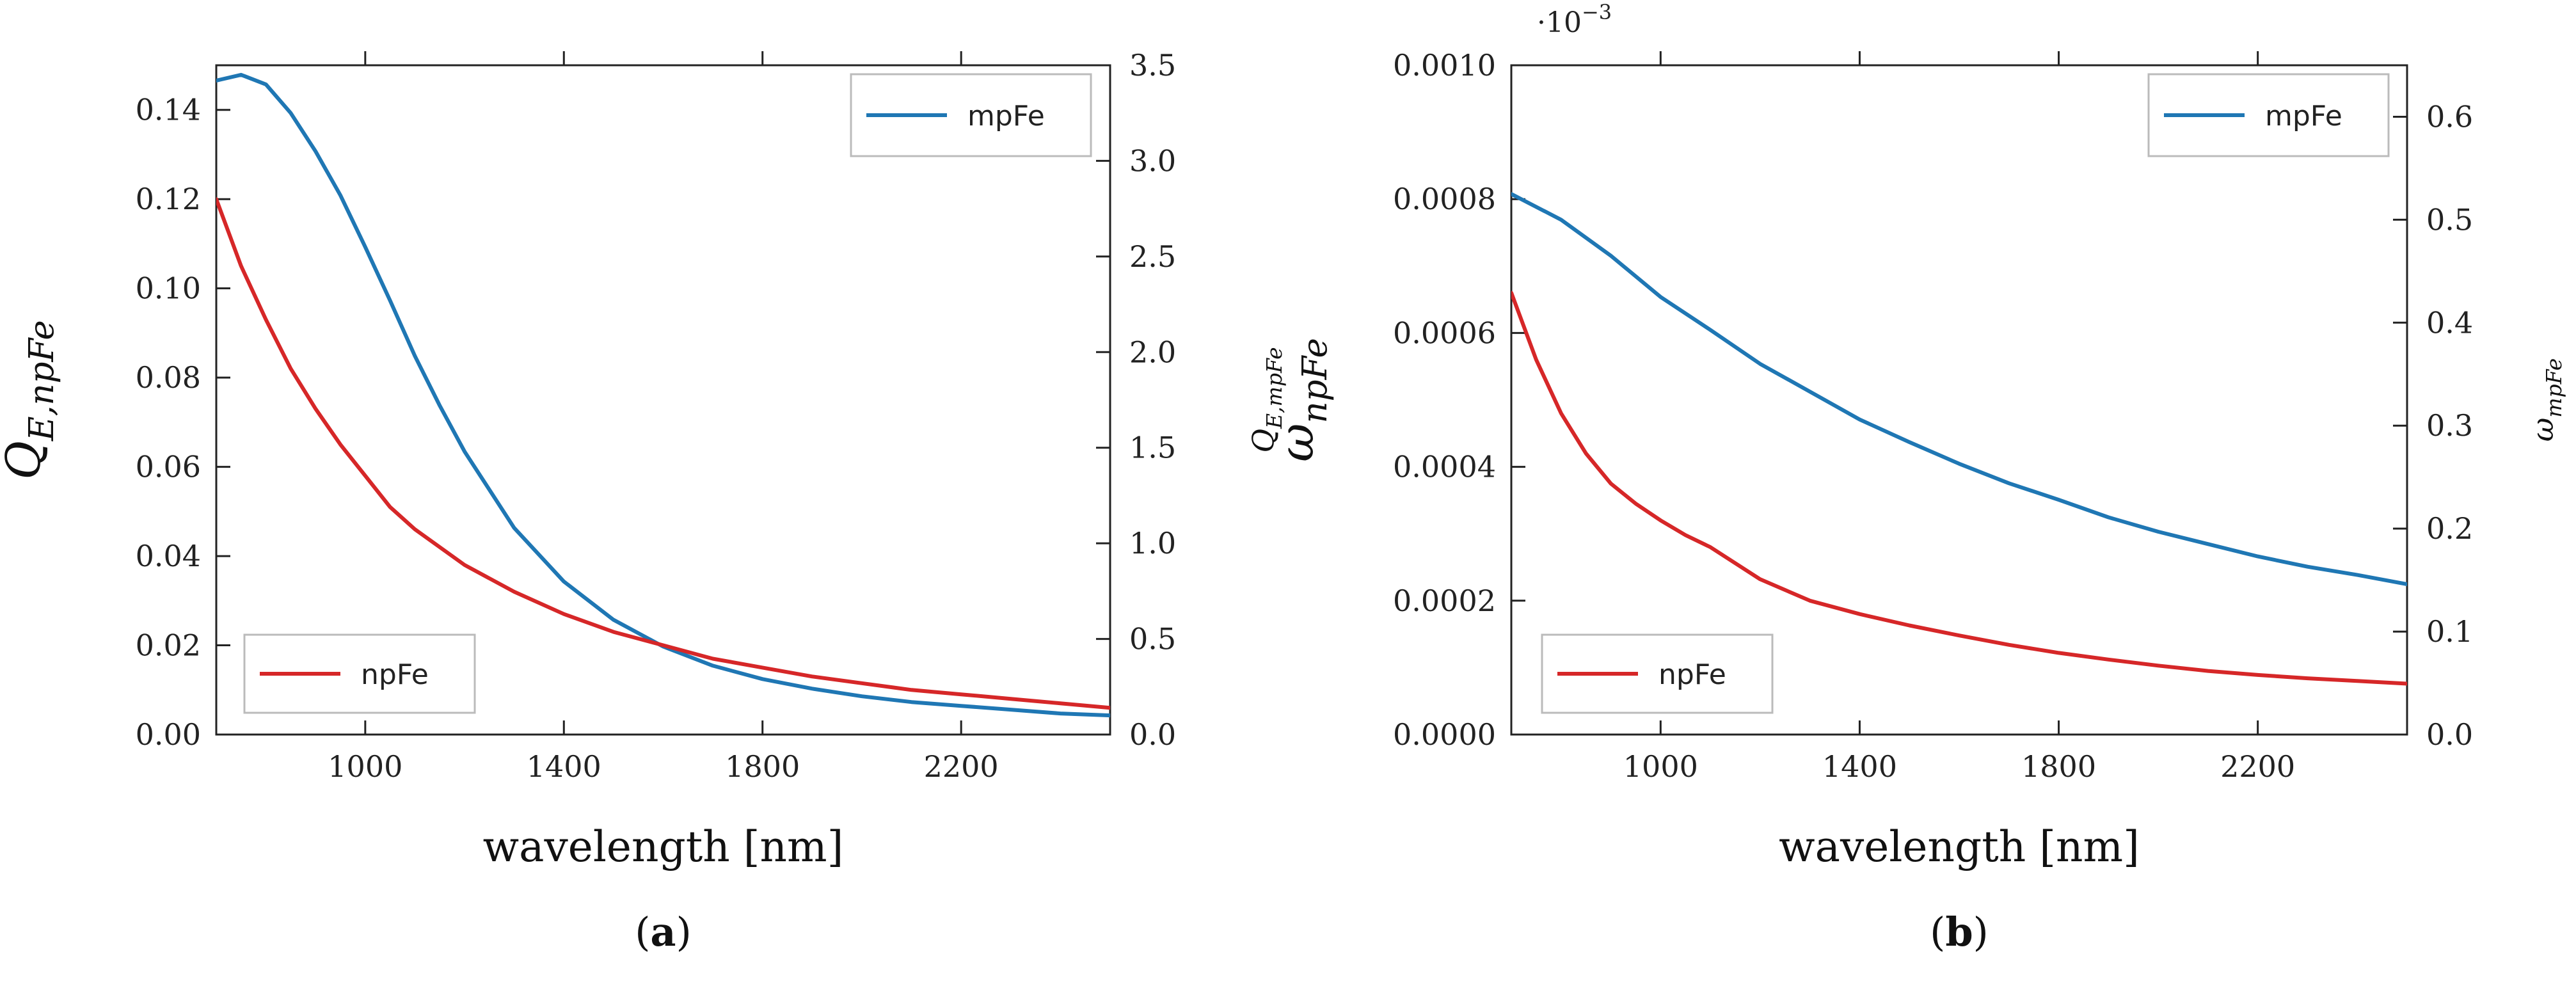 The image size is (2576, 986). What do you see at coordinates (168, 467) in the screenshot?
I see `y-left-tick-label: 0.06` at bounding box center [168, 467].